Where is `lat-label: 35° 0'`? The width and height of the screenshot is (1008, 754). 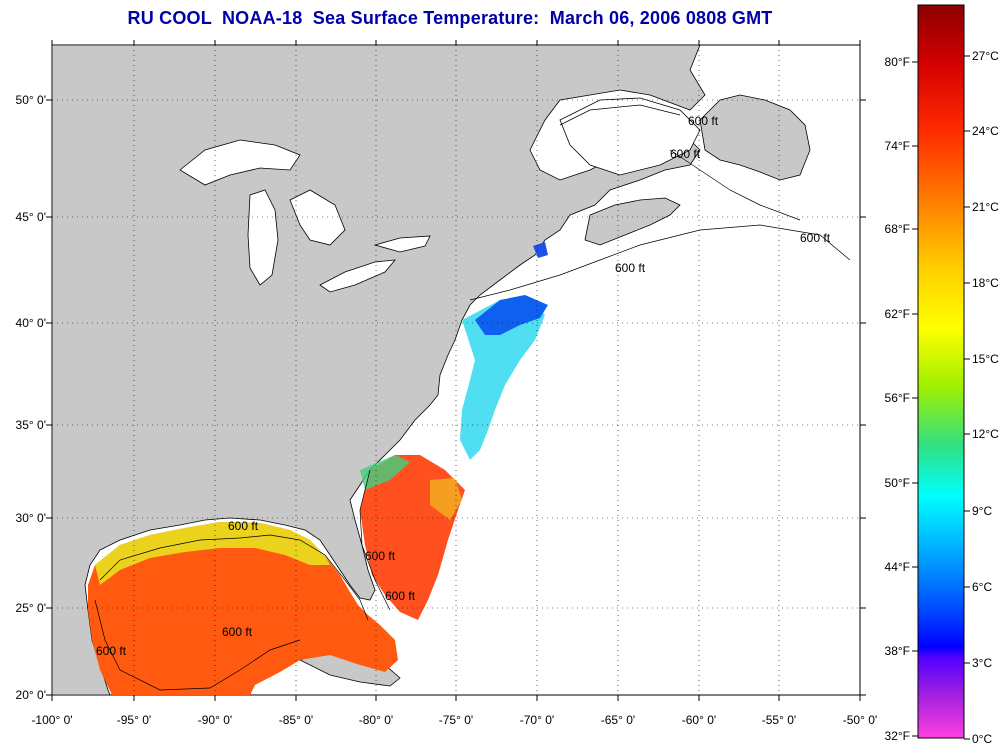
lat-label: 35° 0' is located at coordinates (31, 425).